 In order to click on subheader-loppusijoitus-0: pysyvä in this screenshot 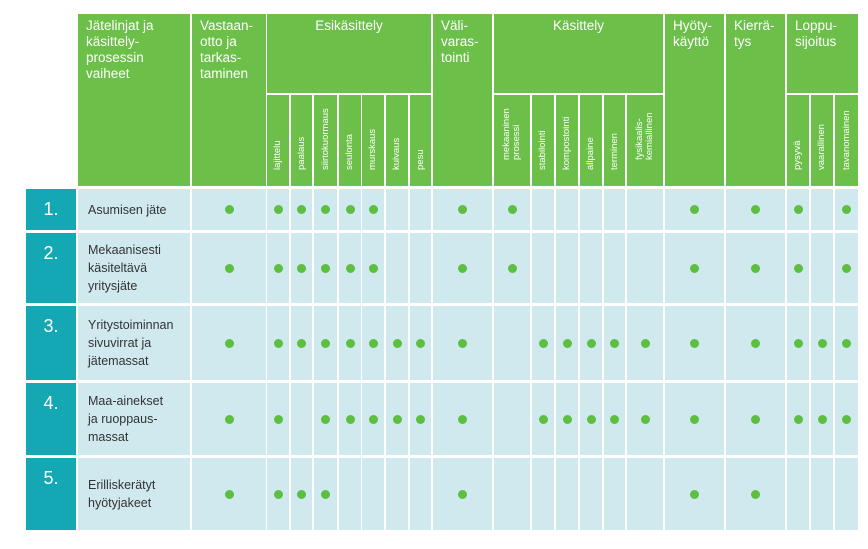, I will do `click(798, 140)`.